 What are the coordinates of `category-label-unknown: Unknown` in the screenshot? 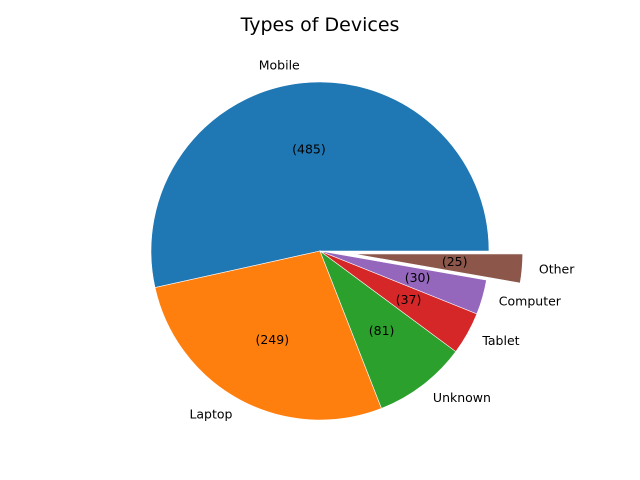 It's located at (462, 397).